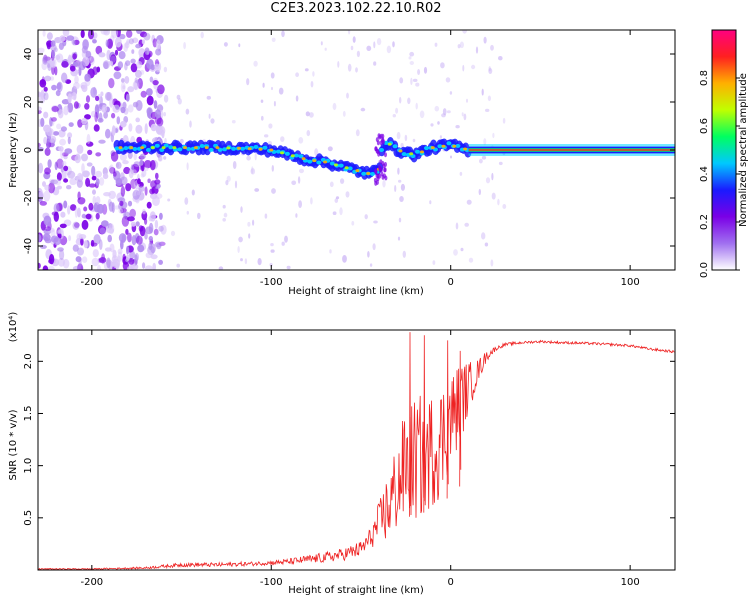 The width and height of the screenshot is (750, 600). What do you see at coordinates (719, 174) in the screenshot?
I see `colorbar-ticks: 0.0 0.2 0.4 0.6 0.8` at bounding box center [719, 174].